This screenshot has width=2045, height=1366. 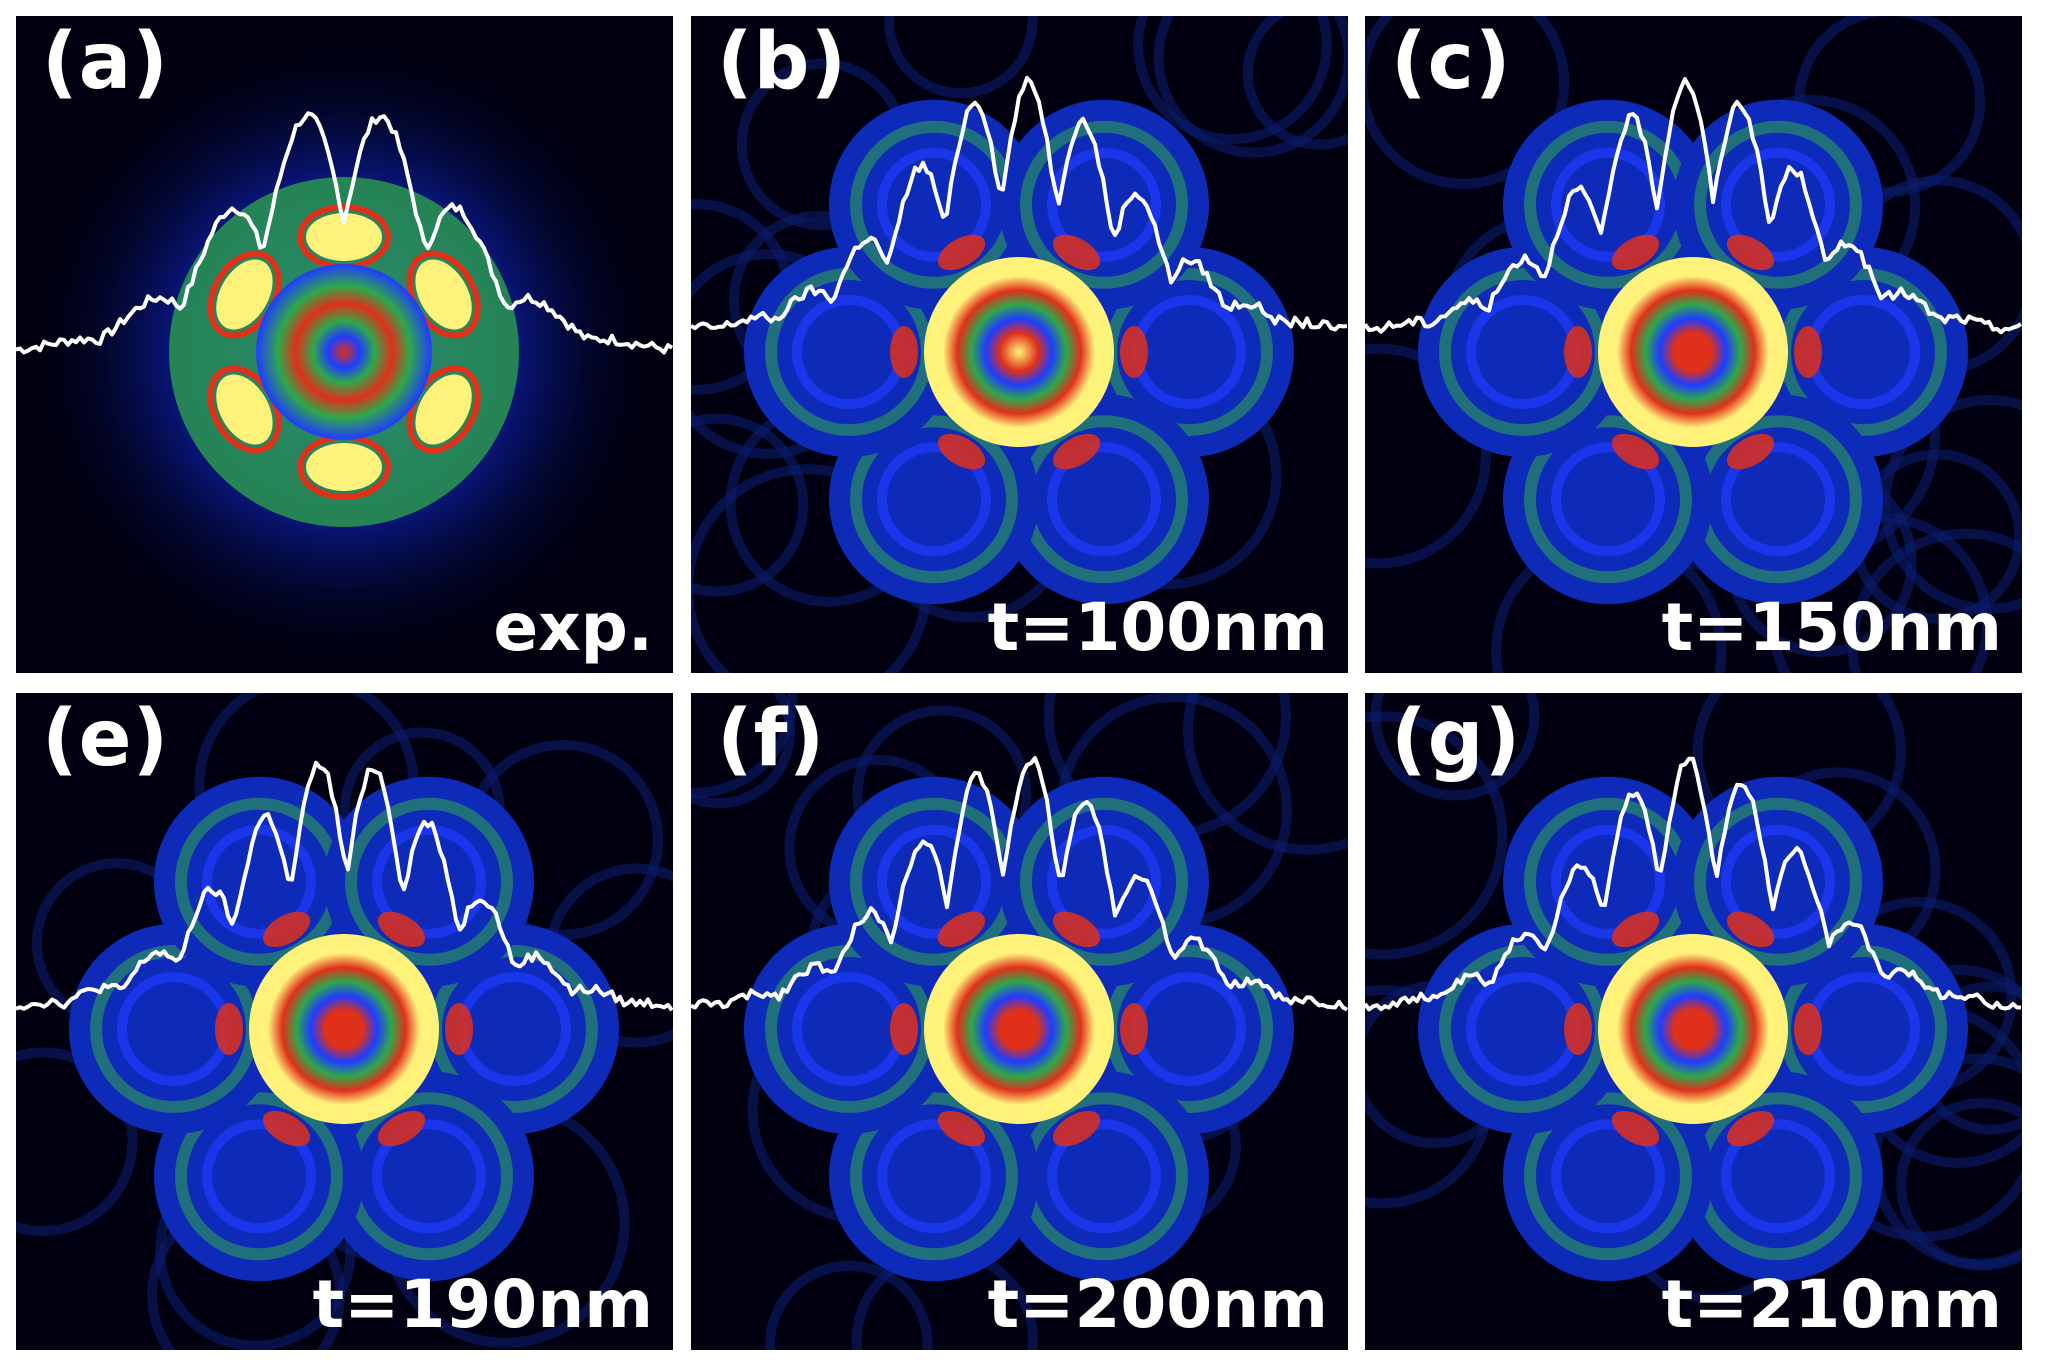 I want to click on panel-caption: t=190nm, so click(x=482, y=1305).